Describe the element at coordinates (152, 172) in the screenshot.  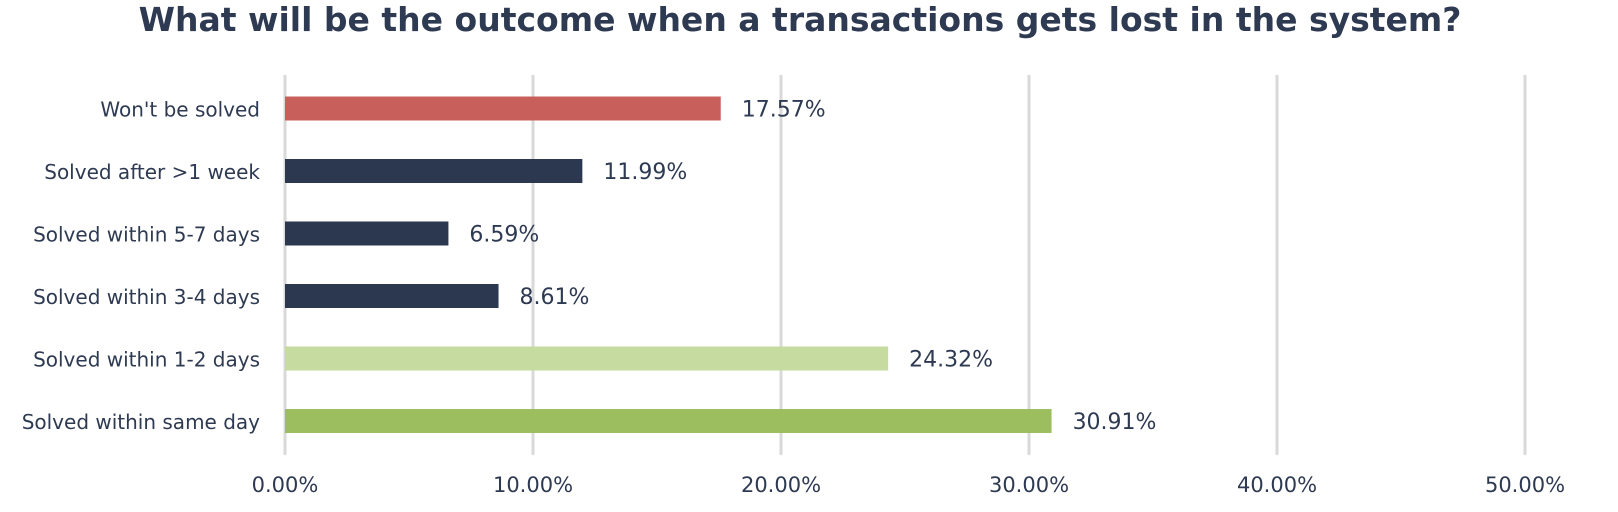
I see `category-label: Solved after >1 week` at that location.